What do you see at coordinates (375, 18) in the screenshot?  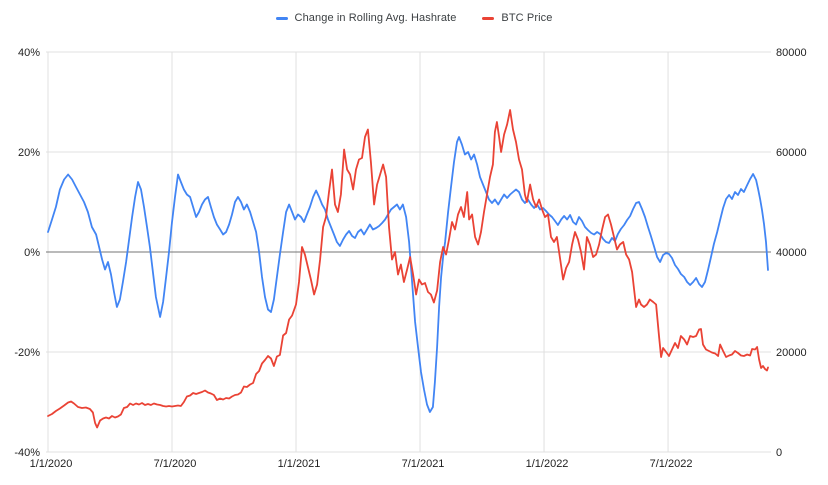 I see `hashrate-legend-label: Change in Rolling Avg. Hashrate` at bounding box center [375, 18].